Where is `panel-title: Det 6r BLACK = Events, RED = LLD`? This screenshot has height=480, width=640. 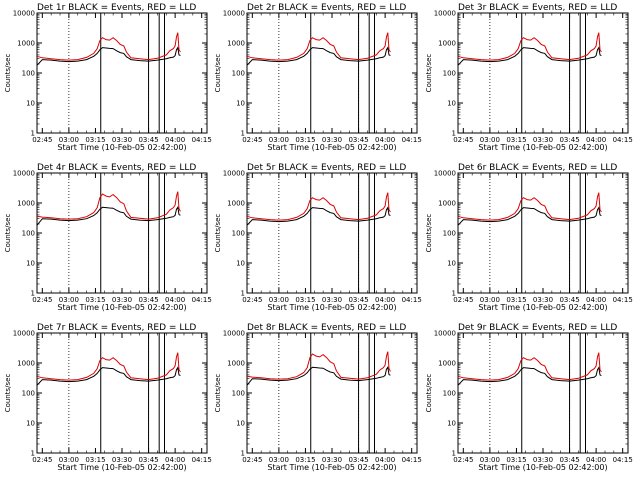
panel-title: Det 6r BLACK = Events, RED = LLD is located at coordinates (537, 168).